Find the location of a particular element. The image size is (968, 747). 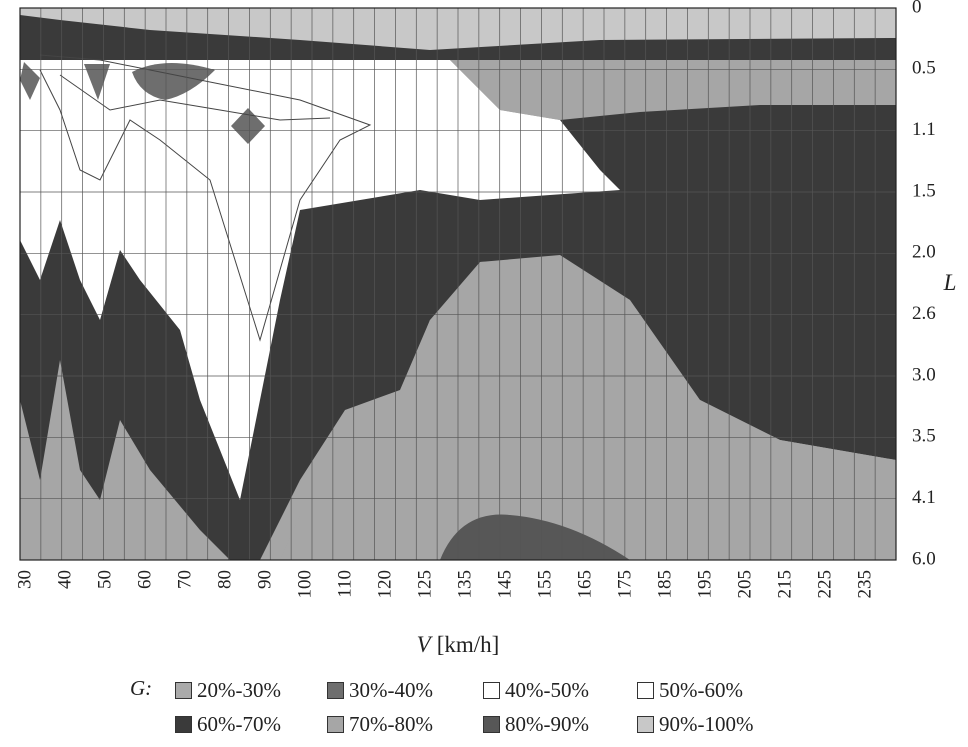

x-tick-label: 135 is located at coordinates (464, 584).